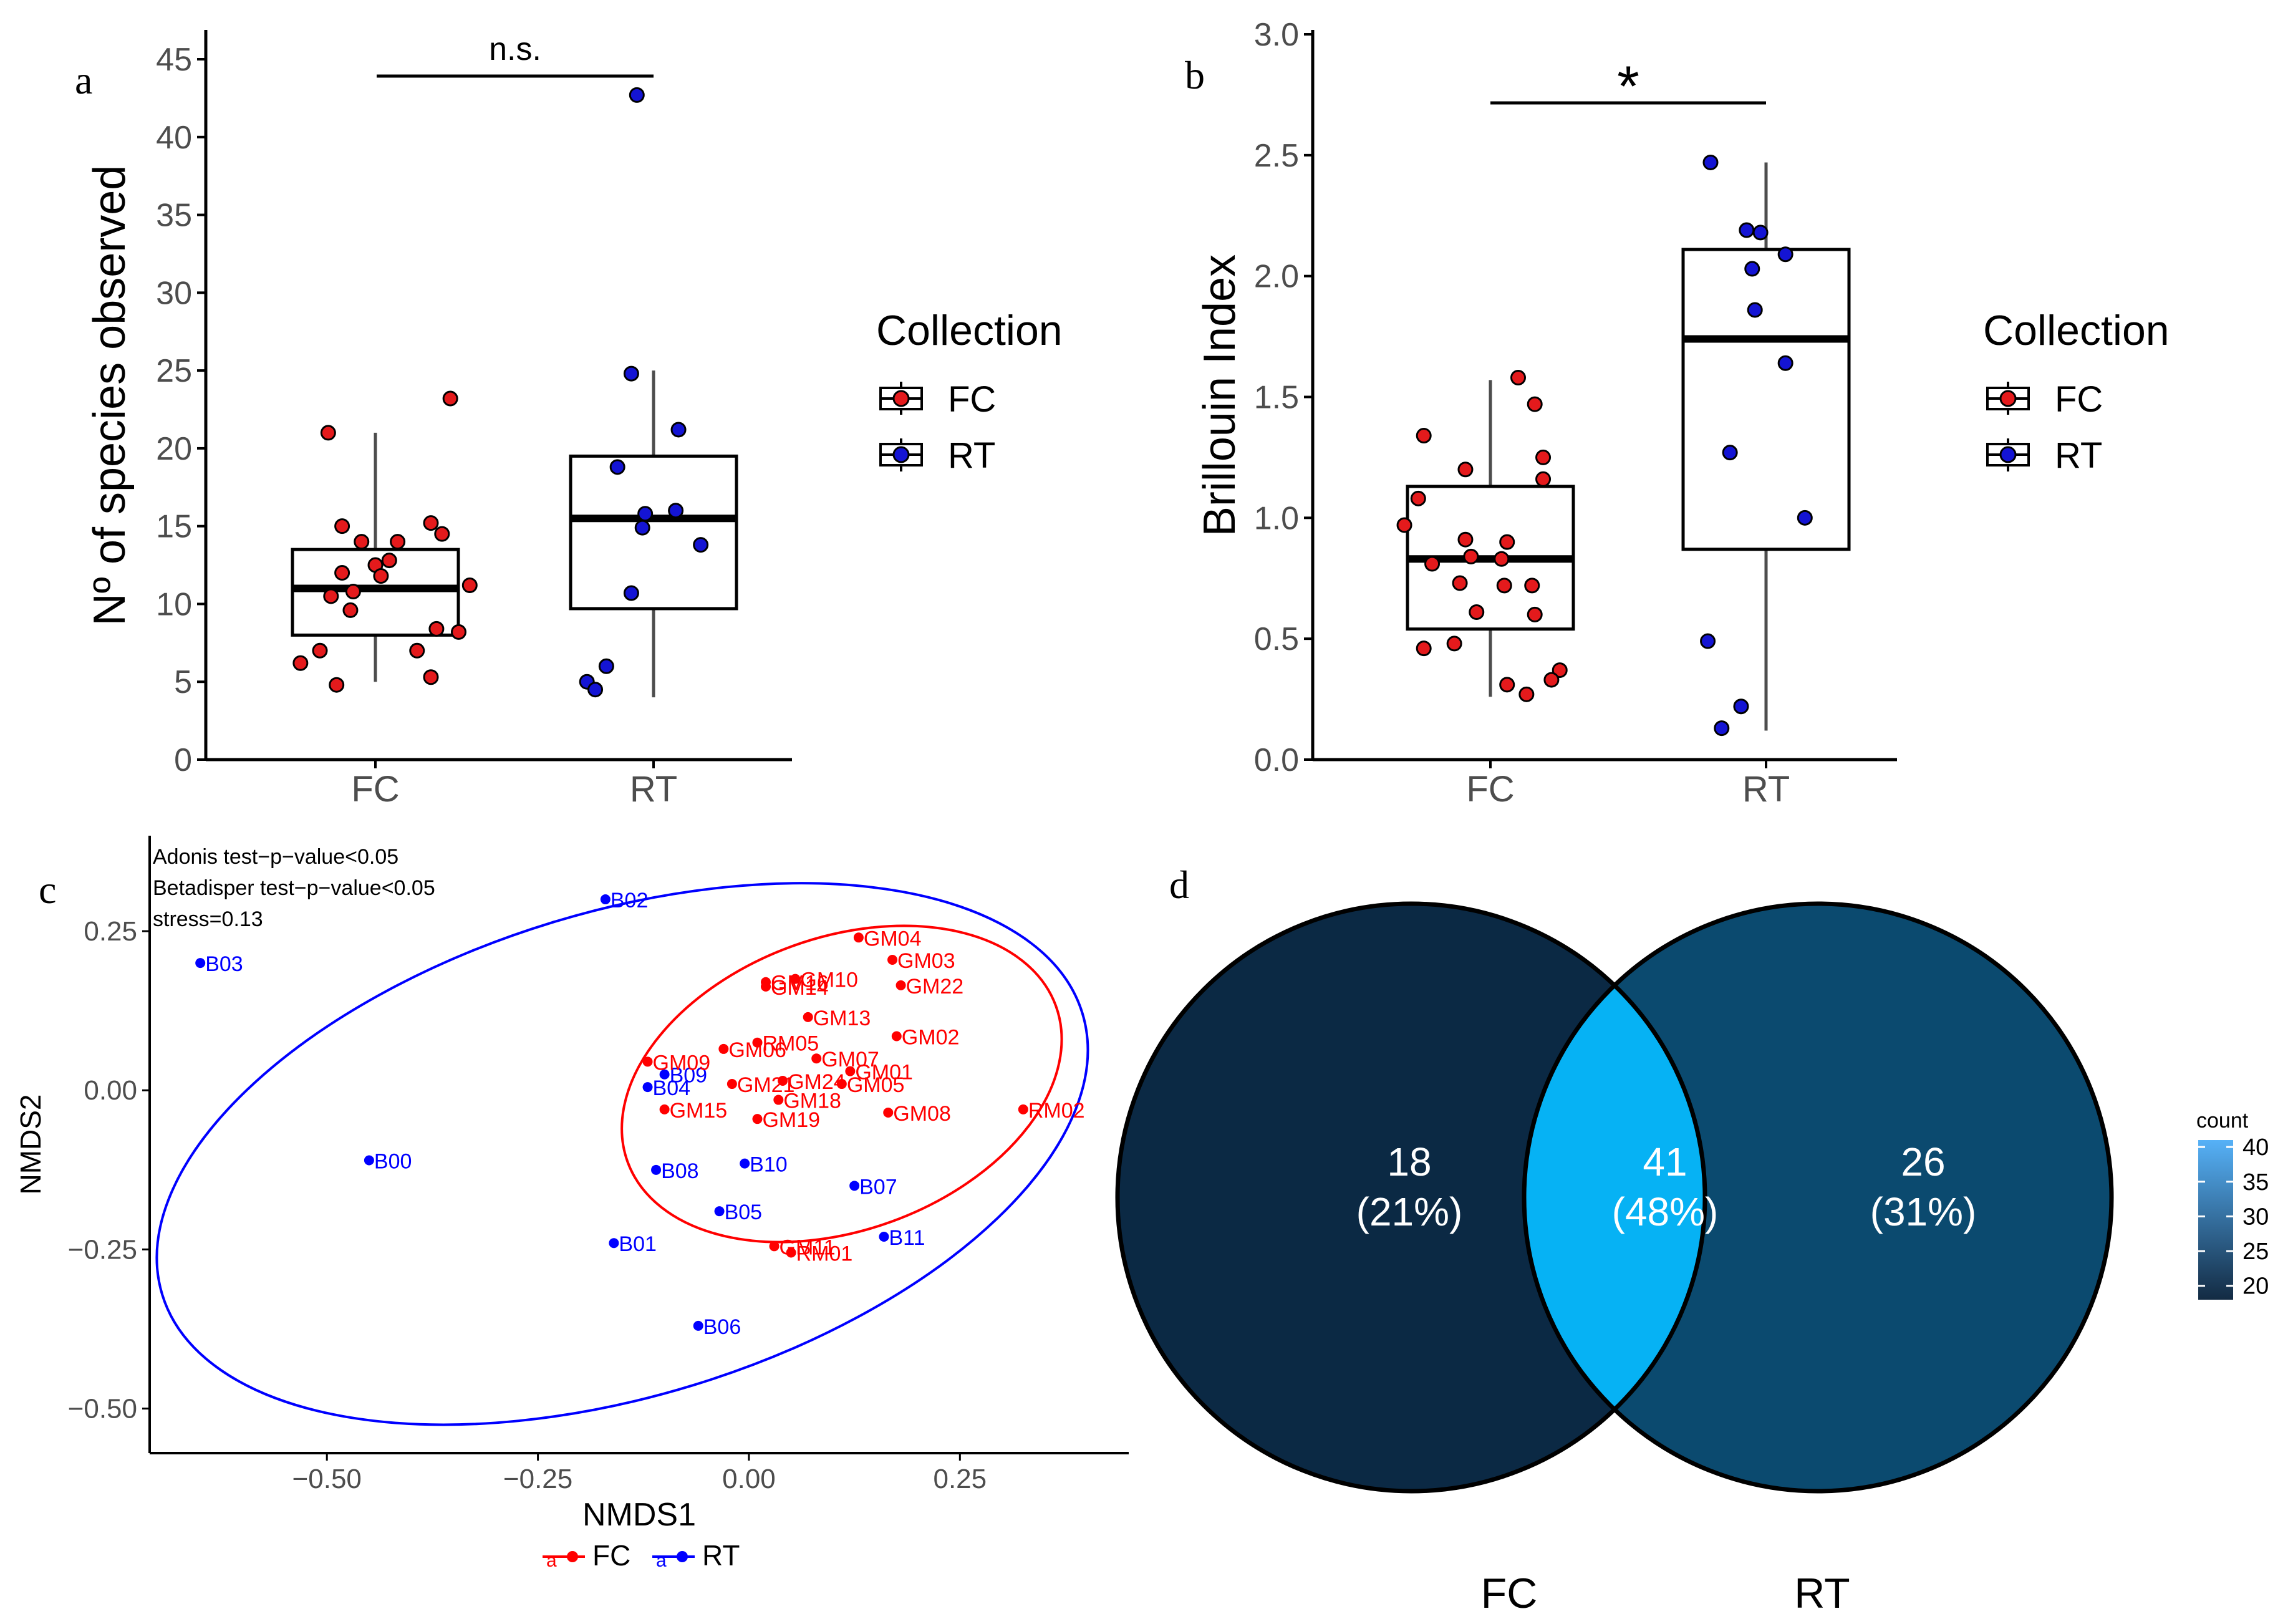  I want to click on venn-circle-fc, so click(1411, 1197).